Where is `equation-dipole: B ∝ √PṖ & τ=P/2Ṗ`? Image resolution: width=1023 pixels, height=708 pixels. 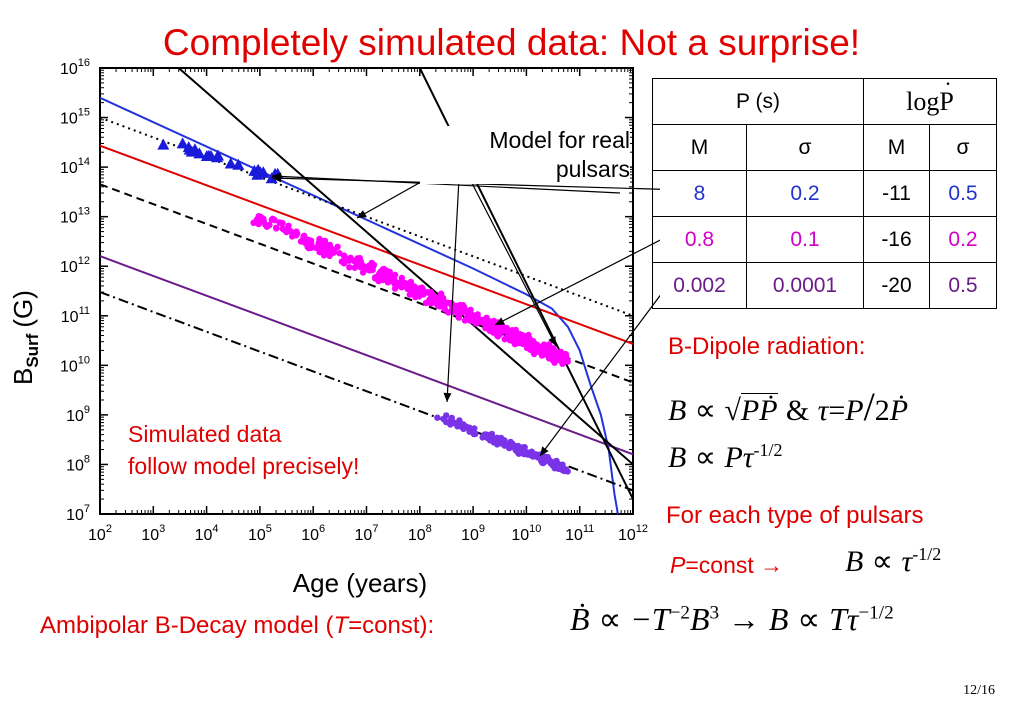 equation-dipole: B ∝ √PṖ & τ=P/2Ṗ is located at coordinates (788, 406).